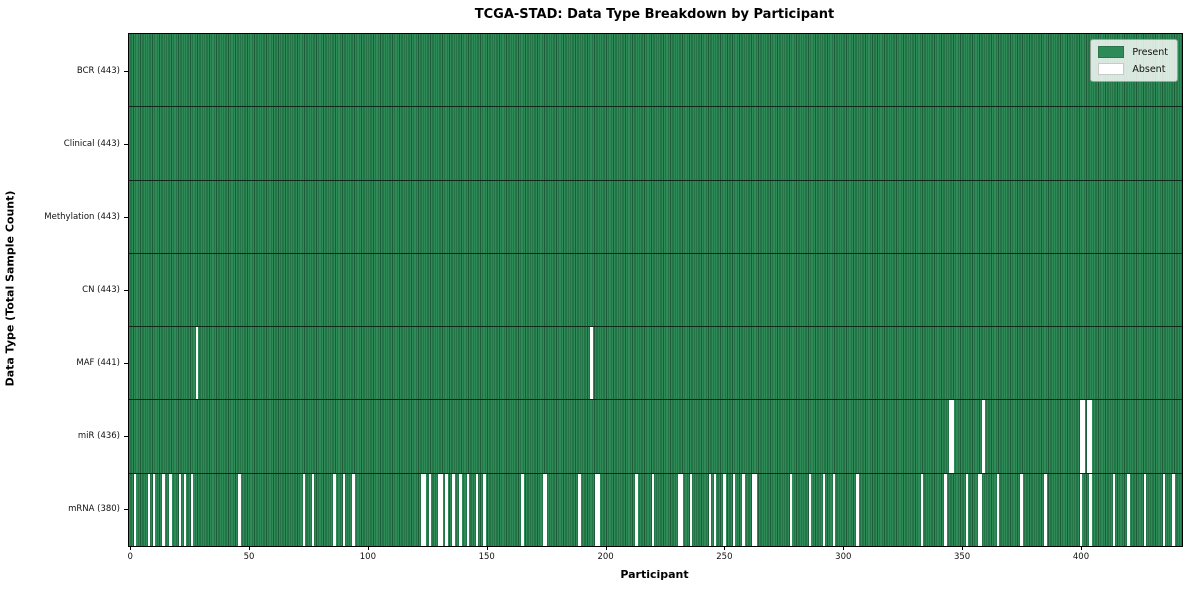 The image size is (1200, 600). What do you see at coordinates (101, 290) in the screenshot?
I see `y-tick-label-CN: CN (443)` at bounding box center [101, 290].